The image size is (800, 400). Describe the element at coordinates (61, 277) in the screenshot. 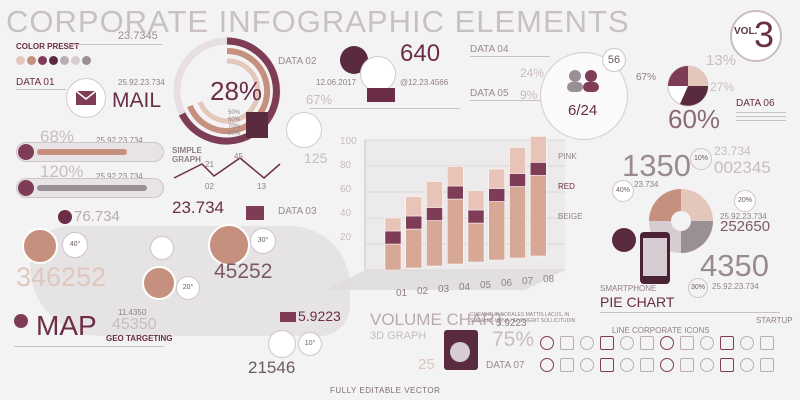

I see `value-346252: 346252` at that location.